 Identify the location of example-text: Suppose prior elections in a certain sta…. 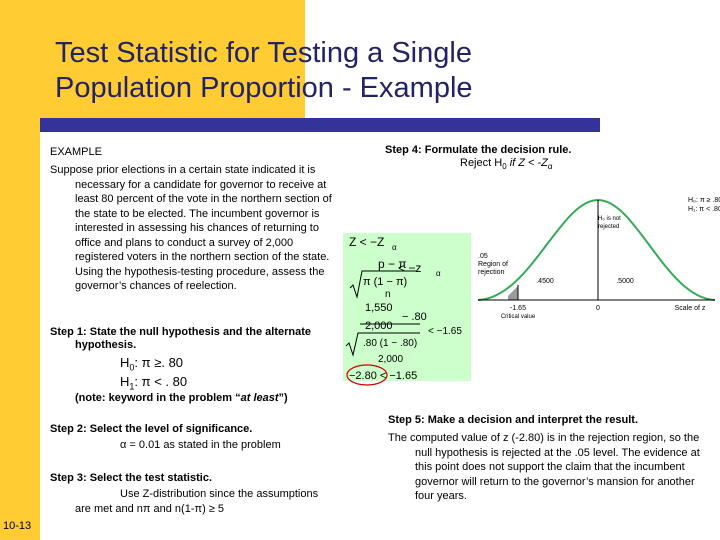
(191, 228).